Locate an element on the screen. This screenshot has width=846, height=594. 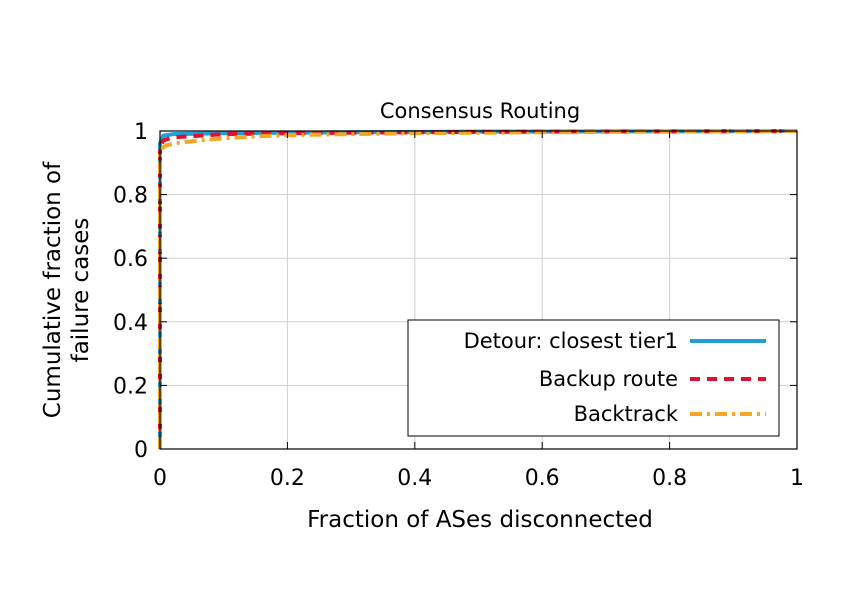
x-tick-label: 0.4 is located at coordinates (414, 478).